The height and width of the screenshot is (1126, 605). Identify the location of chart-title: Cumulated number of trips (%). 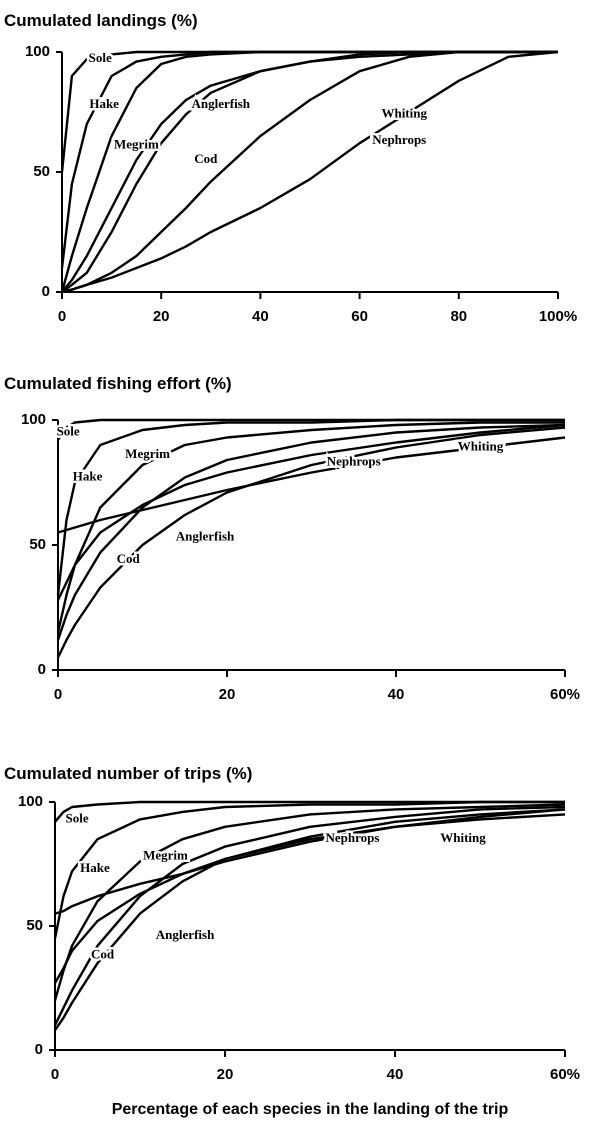
(128, 773).